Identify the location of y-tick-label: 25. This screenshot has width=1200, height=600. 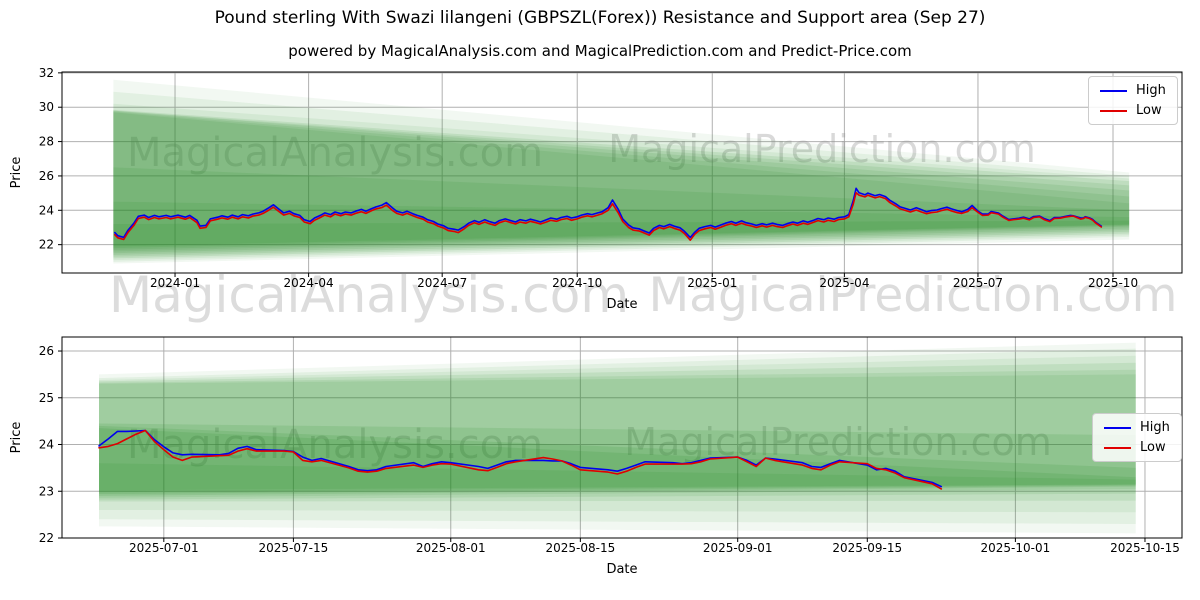
(46, 398).